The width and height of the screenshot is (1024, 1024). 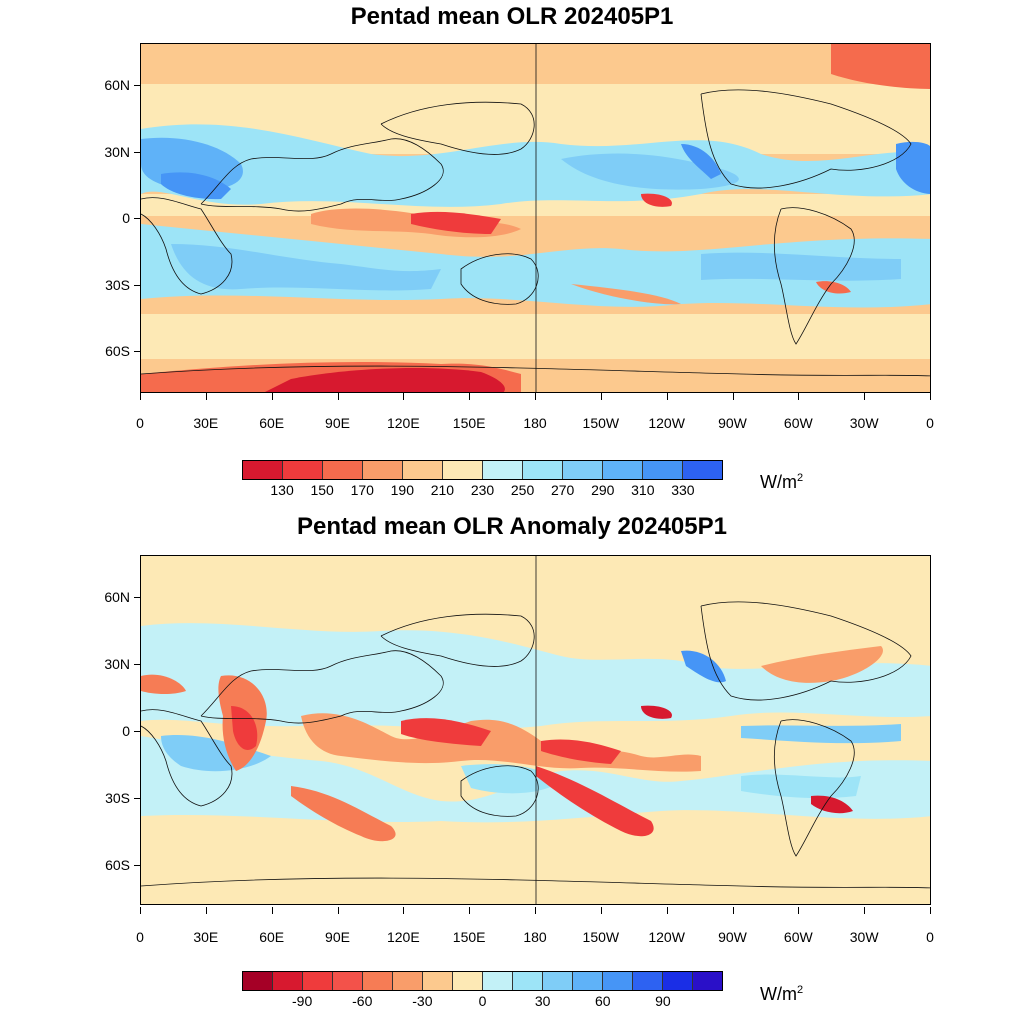 What do you see at coordinates (512, 526) in the screenshot?
I see `olr-anomaly-map-title: Pentad mean OLR Anomaly 202405P1` at bounding box center [512, 526].